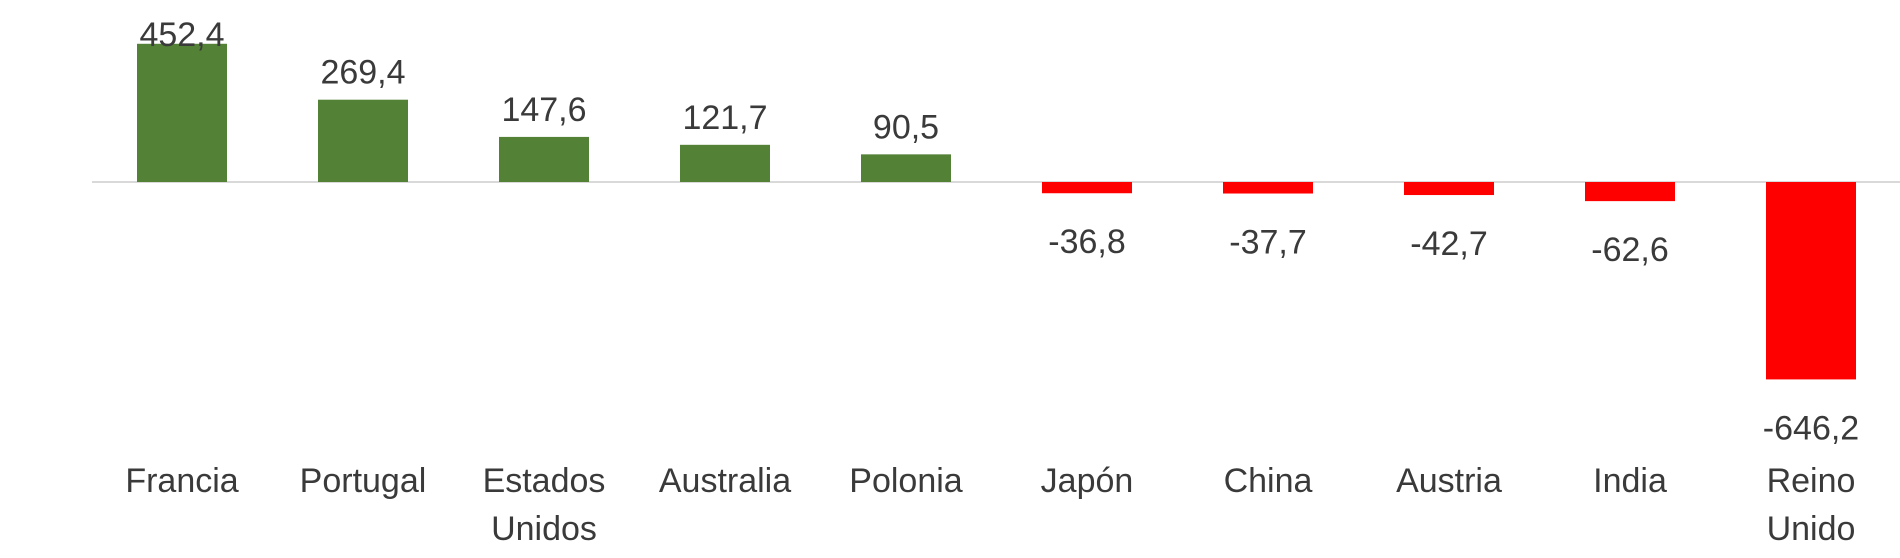 The image size is (1900, 558). I want to click on data-label: -36,8, so click(1087, 242).